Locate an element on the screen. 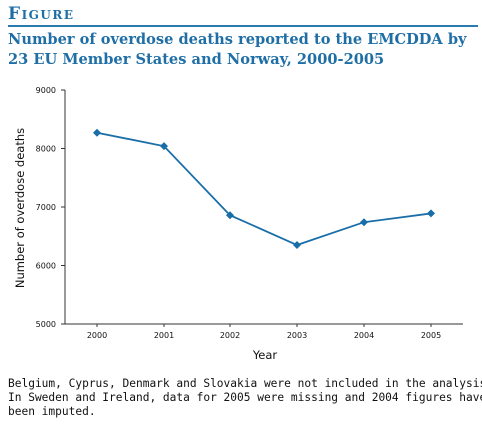  header-divider is located at coordinates (243, 26).